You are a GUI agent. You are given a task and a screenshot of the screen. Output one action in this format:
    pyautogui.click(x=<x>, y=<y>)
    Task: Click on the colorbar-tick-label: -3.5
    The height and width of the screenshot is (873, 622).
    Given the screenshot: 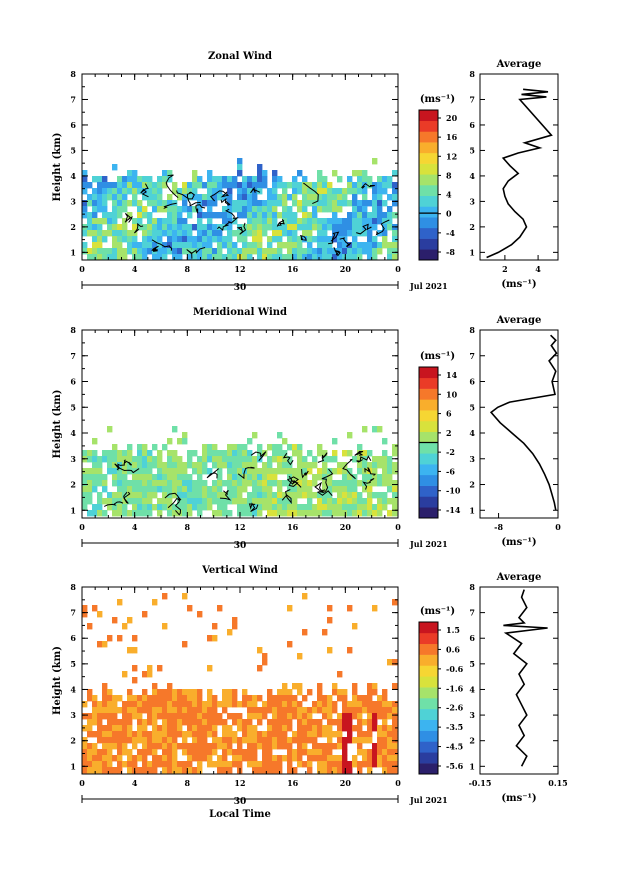 What is the action you would take?
    pyautogui.click(x=454, y=727)
    